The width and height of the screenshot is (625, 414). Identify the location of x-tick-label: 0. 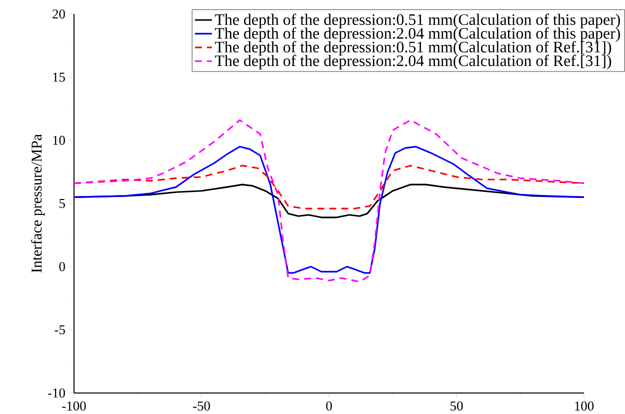
(329, 406).